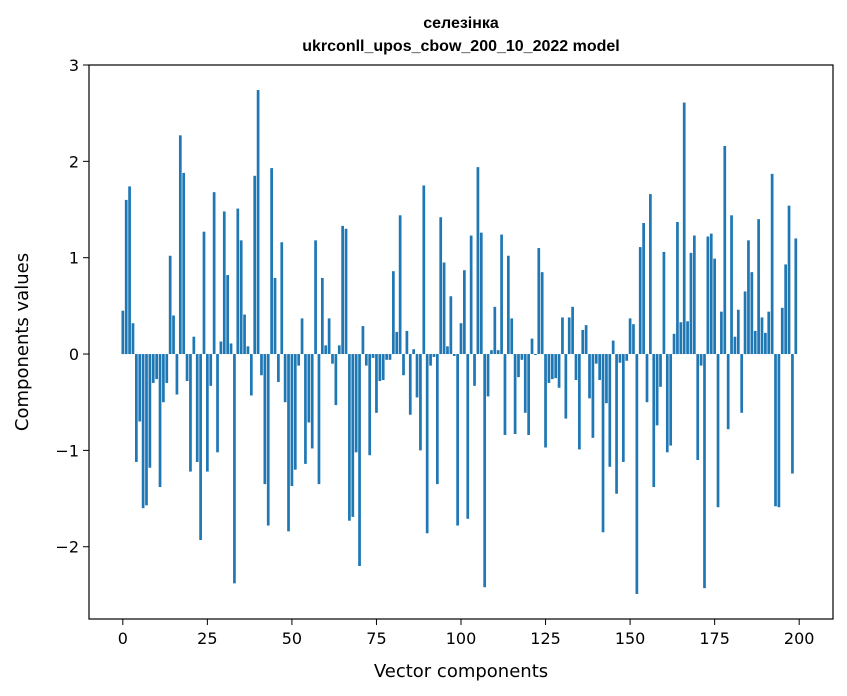  I want to click on x-axis-label: Vector components, so click(461, 671).